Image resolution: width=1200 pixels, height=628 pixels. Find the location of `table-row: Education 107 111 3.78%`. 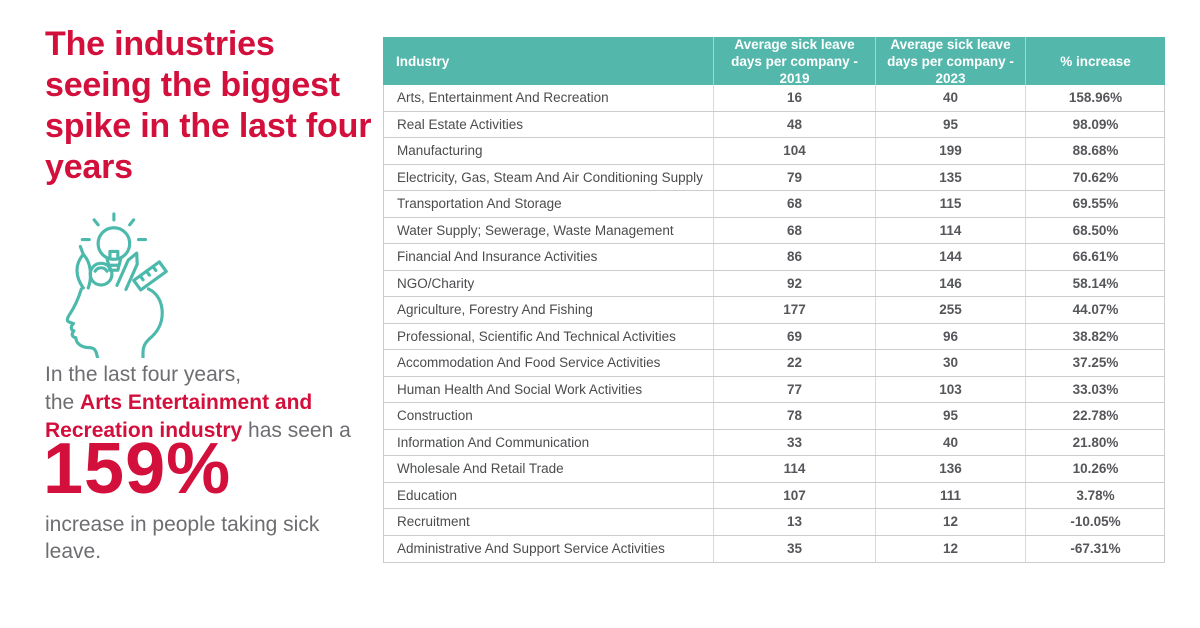

table-row: Education 107 111 3.78% is located at coordinates (774, 495).